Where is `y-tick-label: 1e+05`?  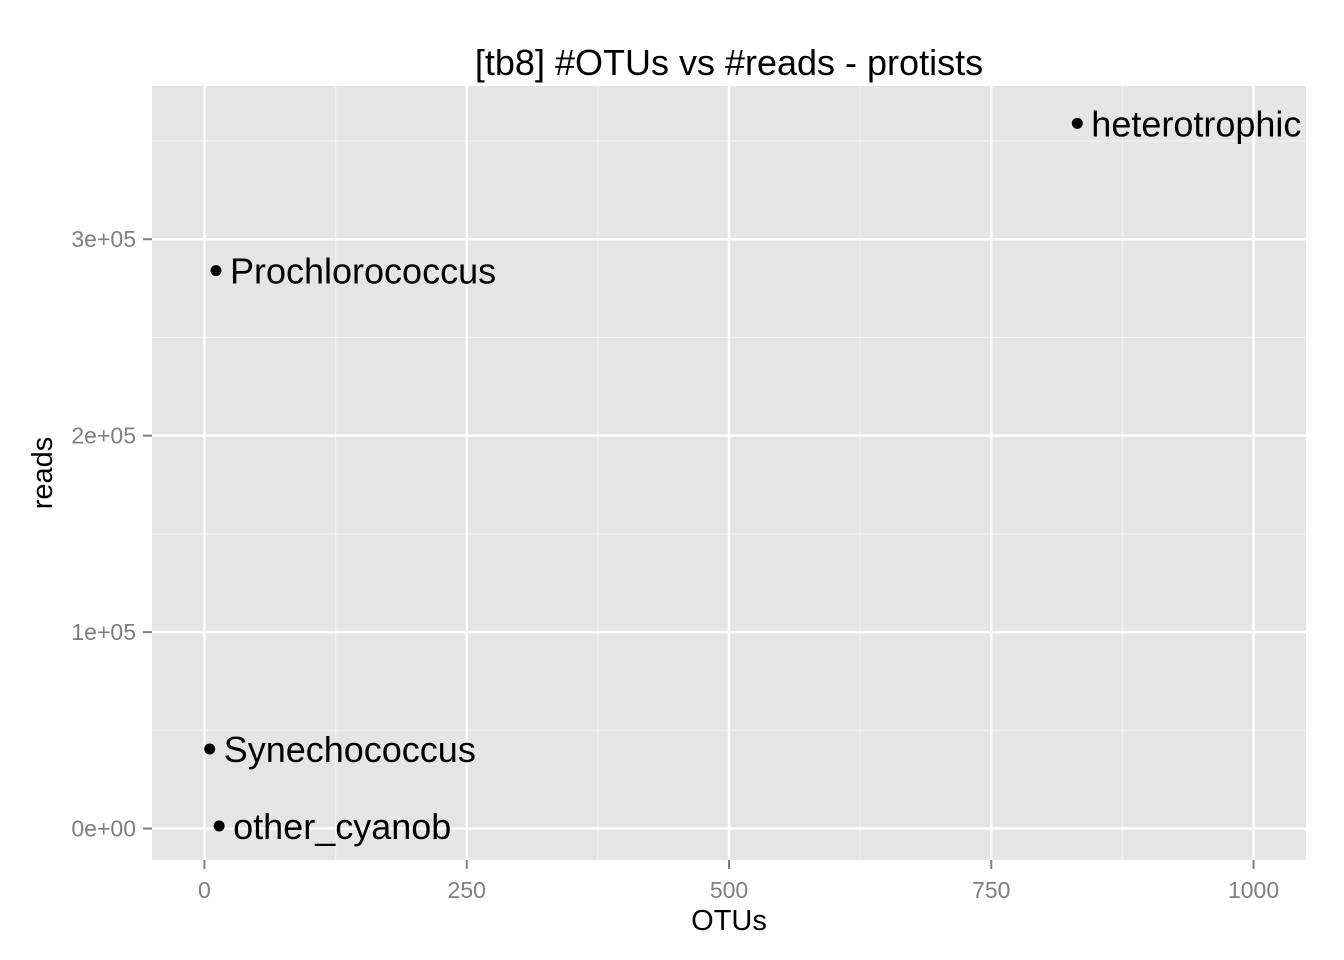
y-tick-label: 1e+05 is located at coordinates (103, 632).